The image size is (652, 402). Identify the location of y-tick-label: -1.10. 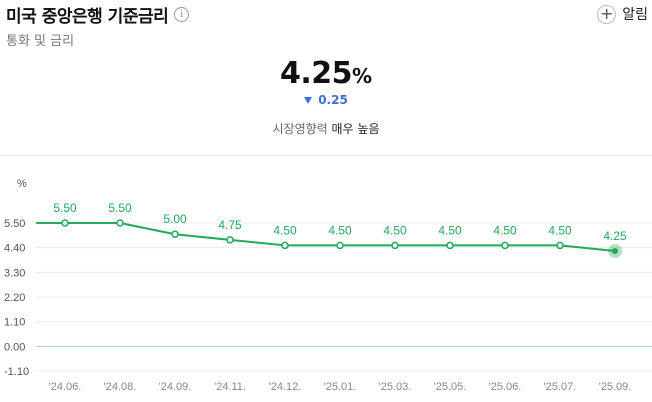
(16, 372).